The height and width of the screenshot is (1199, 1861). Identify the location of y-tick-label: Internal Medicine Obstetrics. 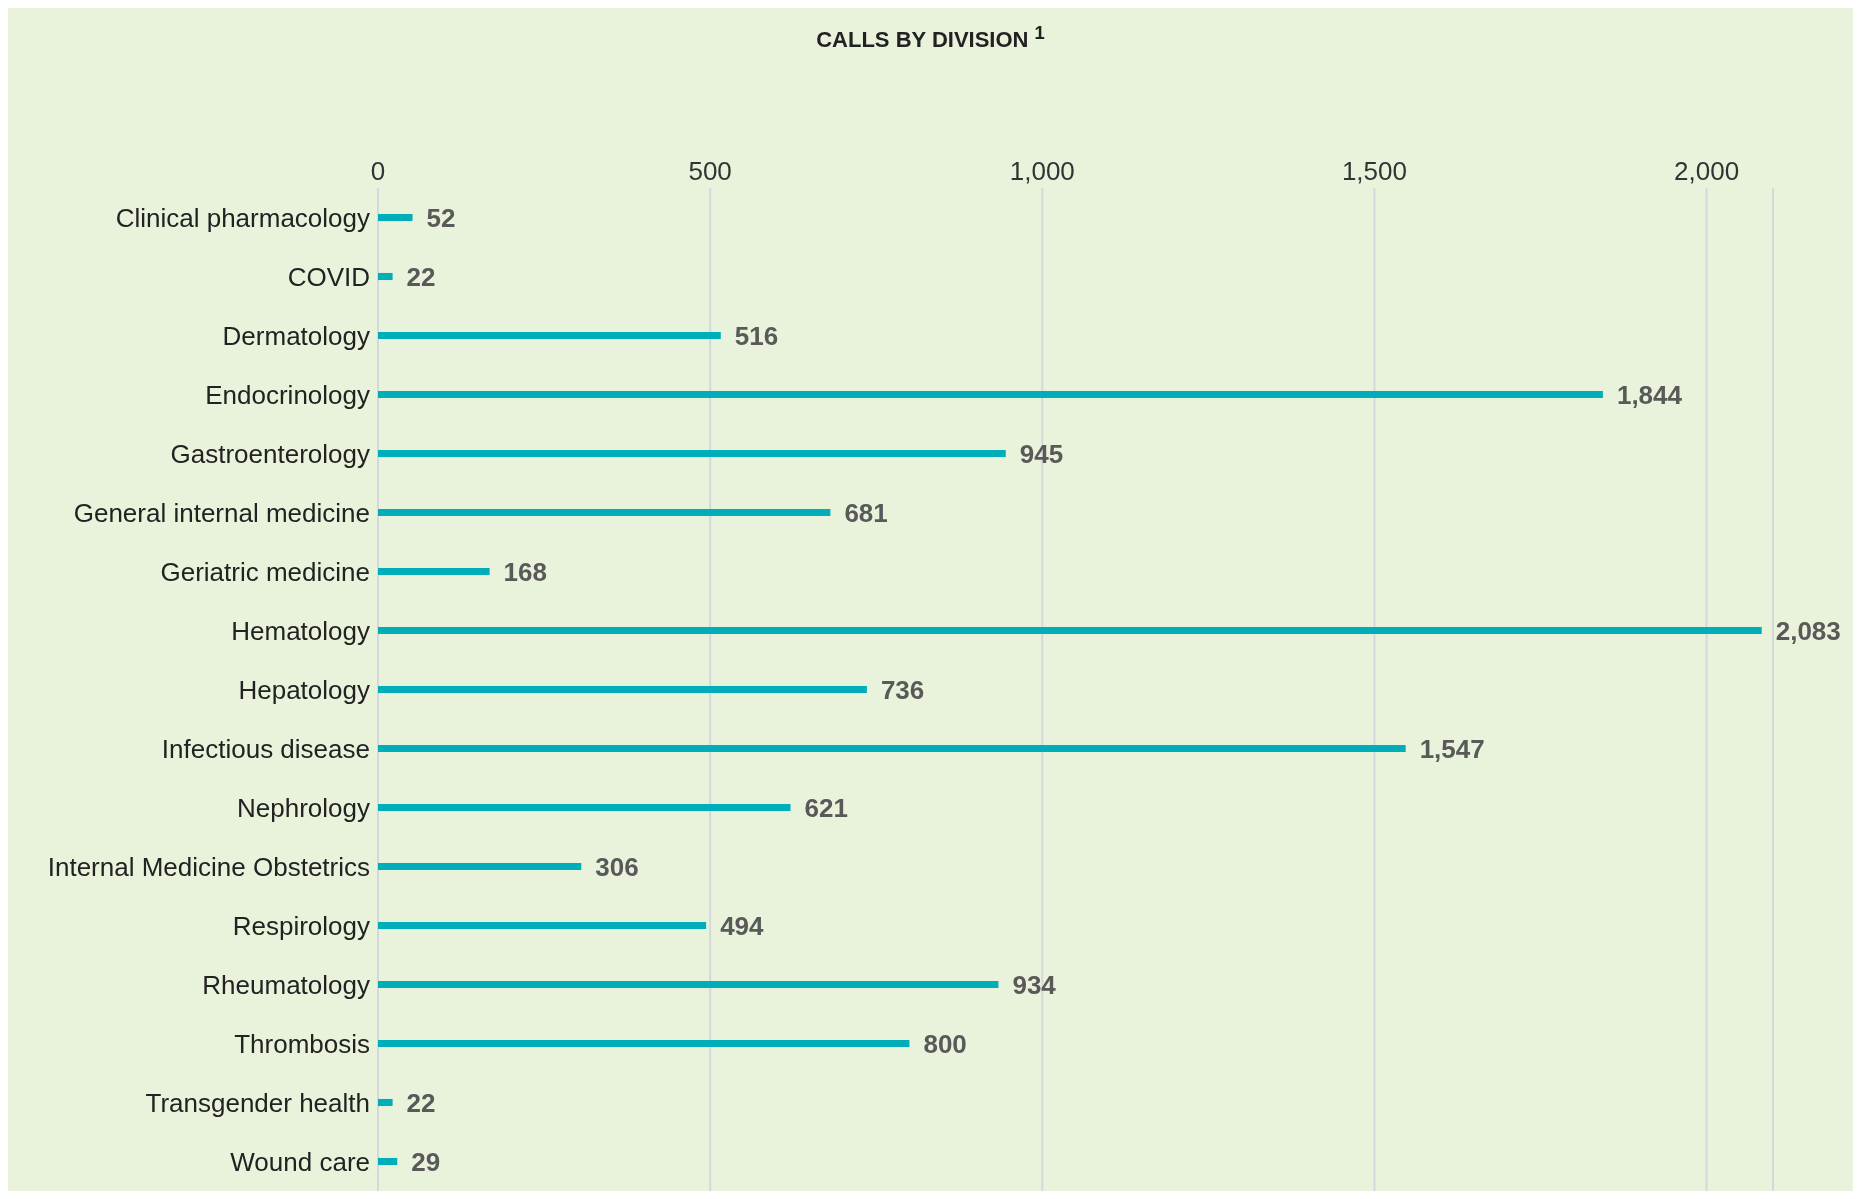
(208, 866).